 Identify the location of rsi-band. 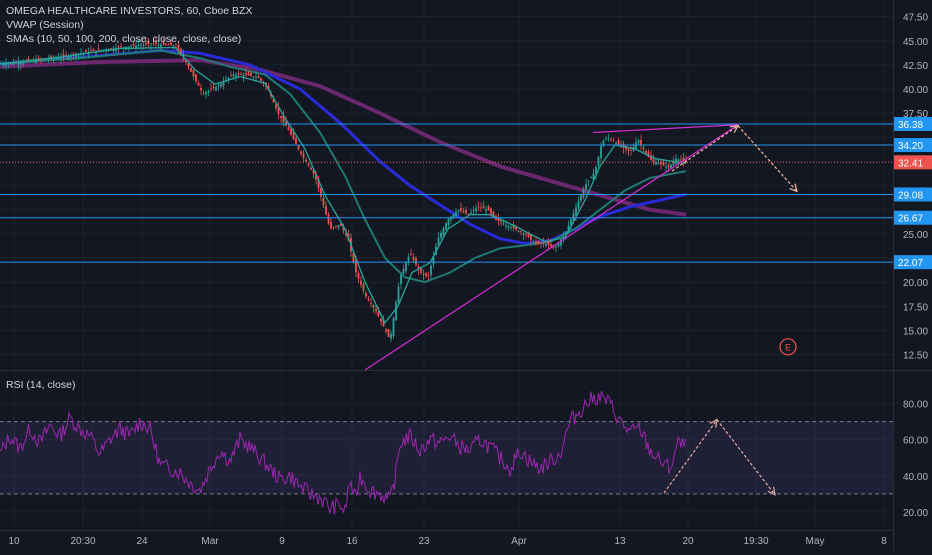
(446, 457).